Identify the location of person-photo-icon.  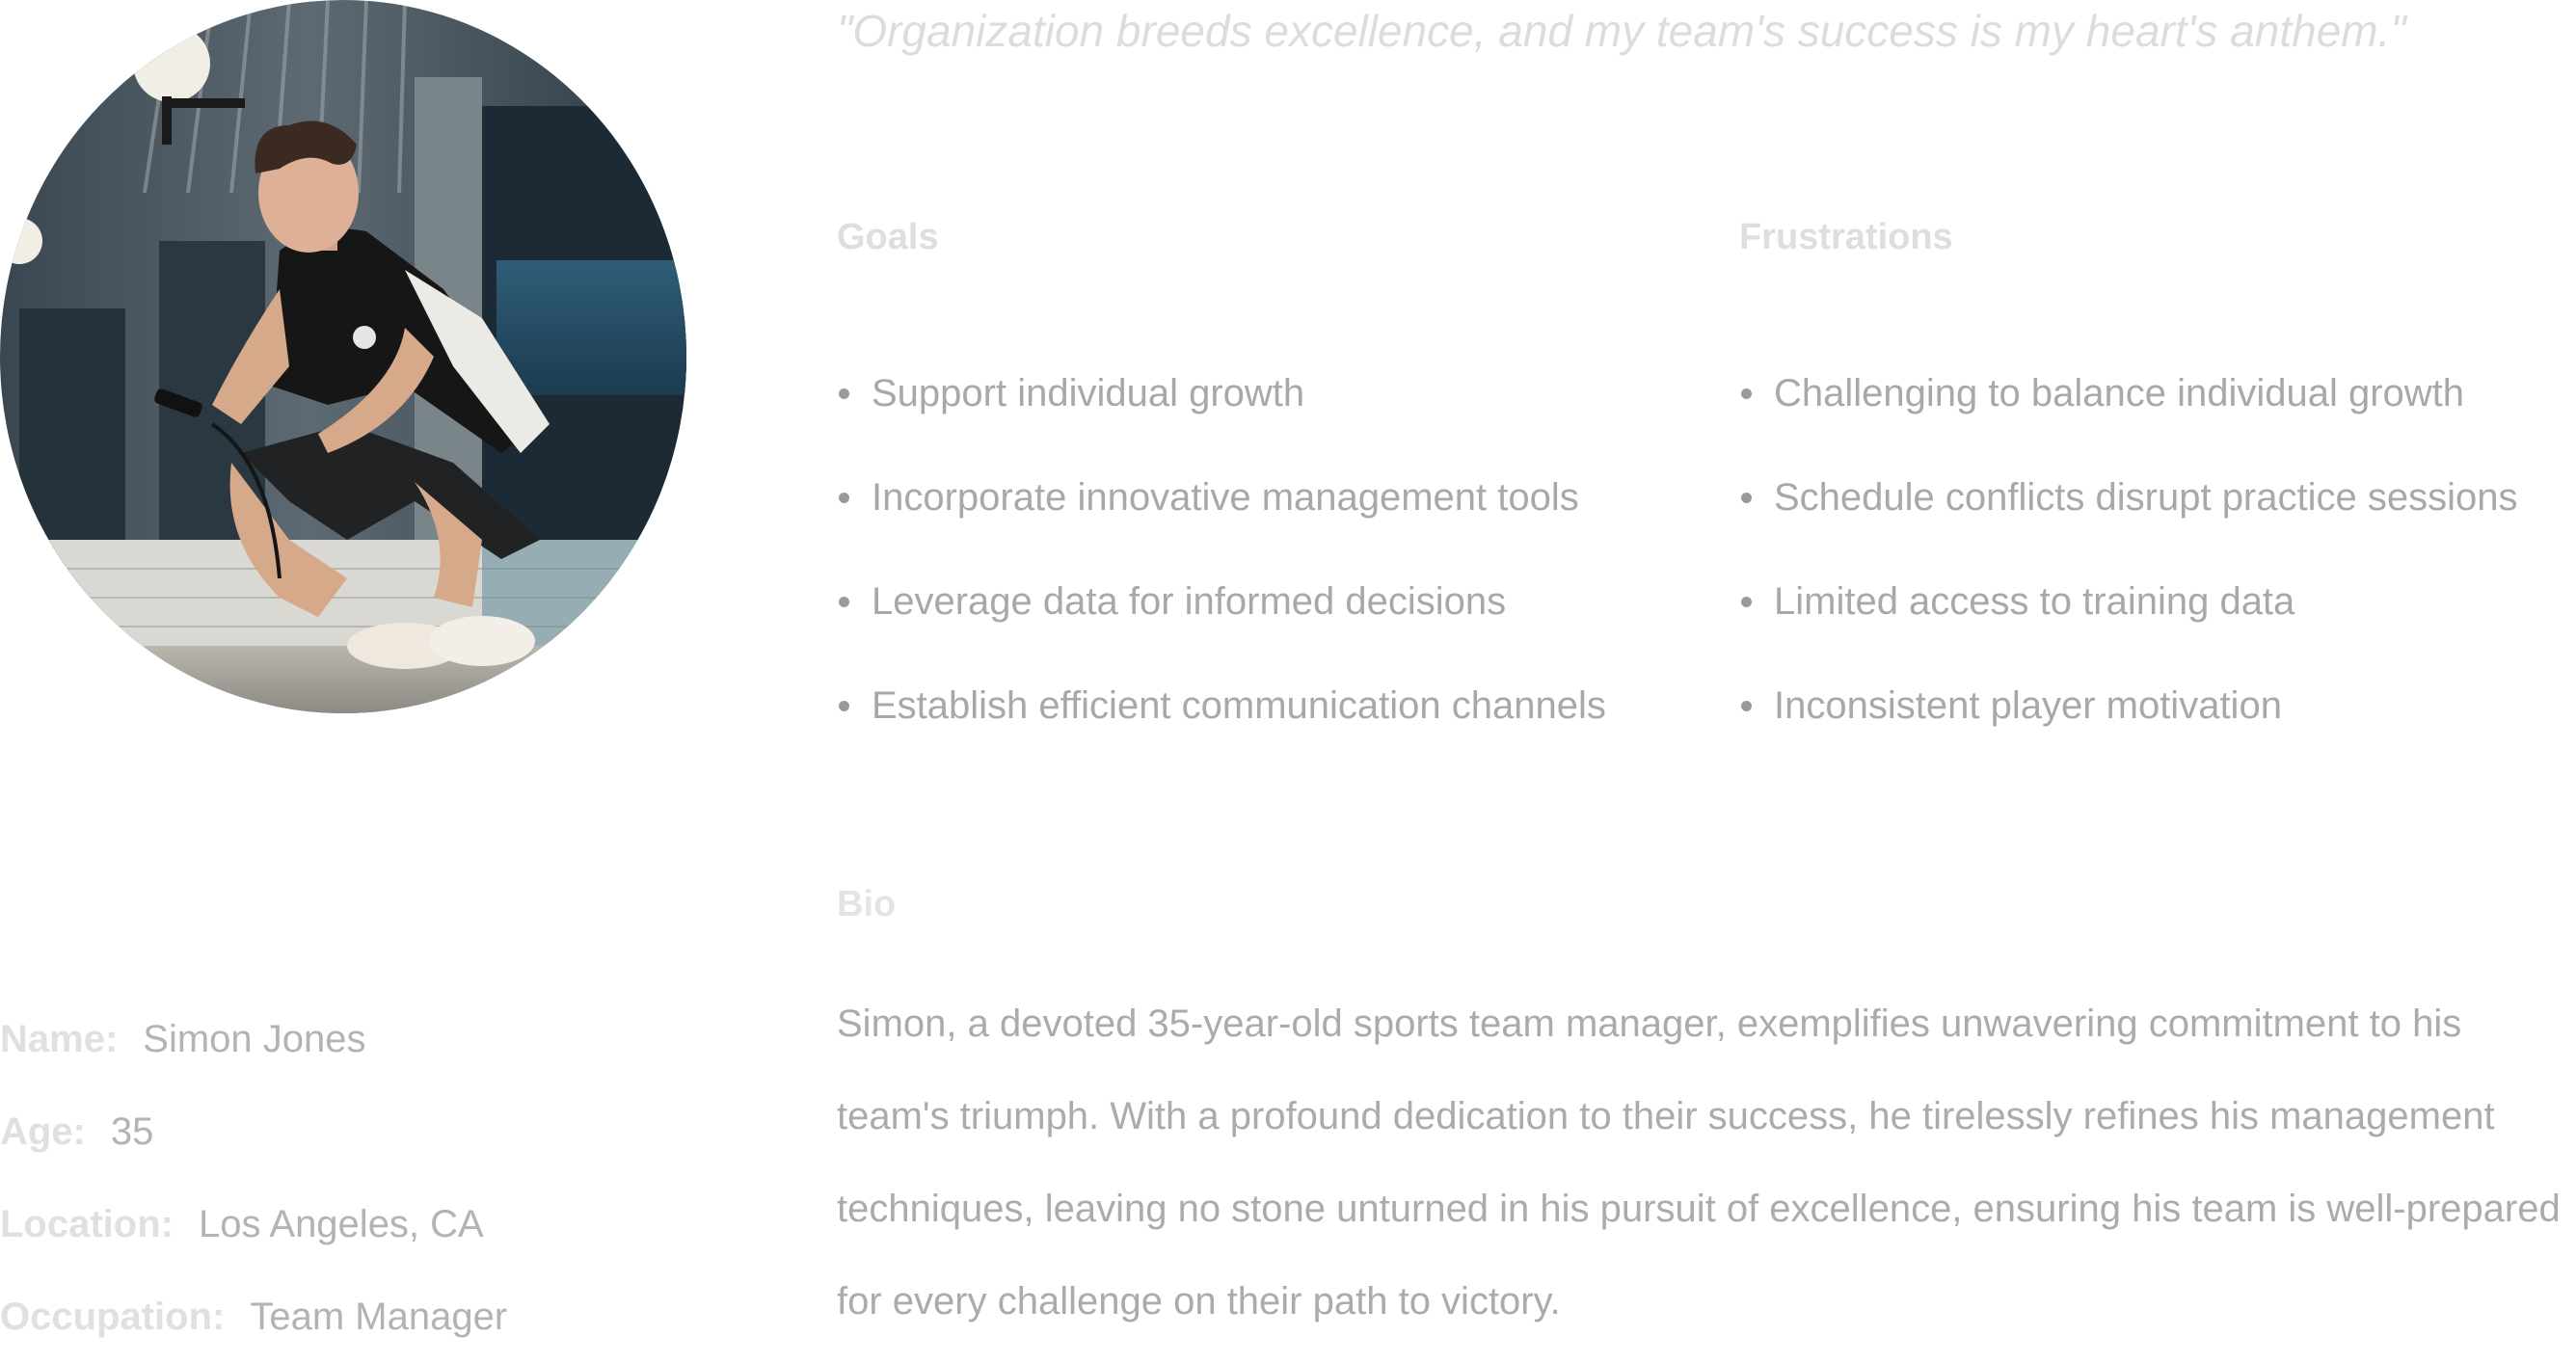
(343, 356).